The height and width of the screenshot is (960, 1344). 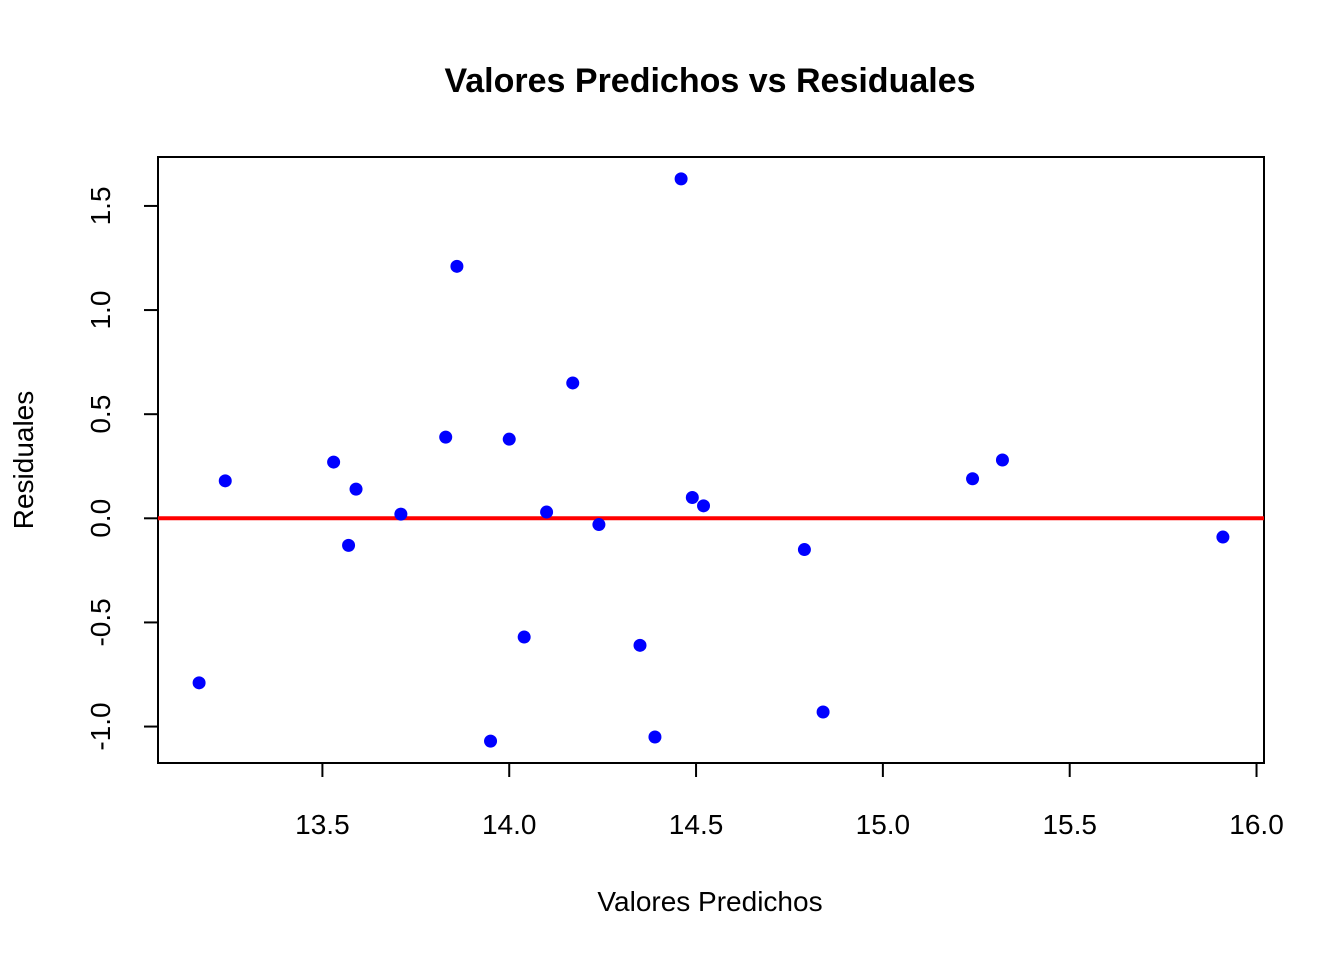 What do you see at coordinates (789, 801) in the screenshot?
I see `x-axis: 13.5 14.0 14.5 15.0 15.5 16.0` at bounding box center [789, 801].